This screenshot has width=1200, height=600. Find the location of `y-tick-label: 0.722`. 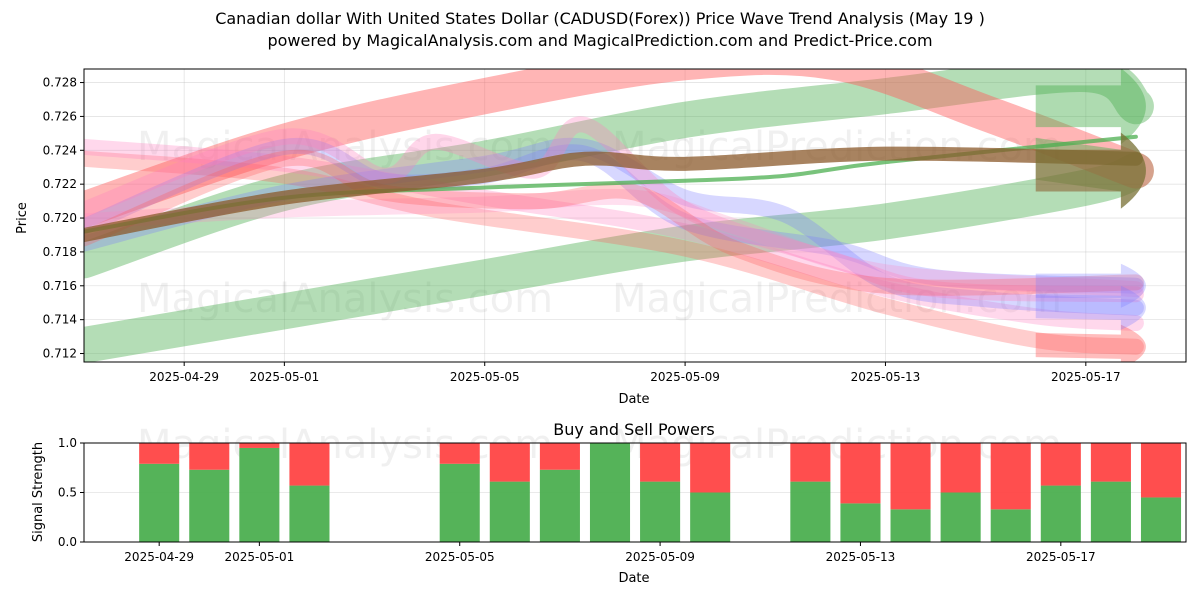

y-tick-label: 0.722 is located at coordinates (60, 184).